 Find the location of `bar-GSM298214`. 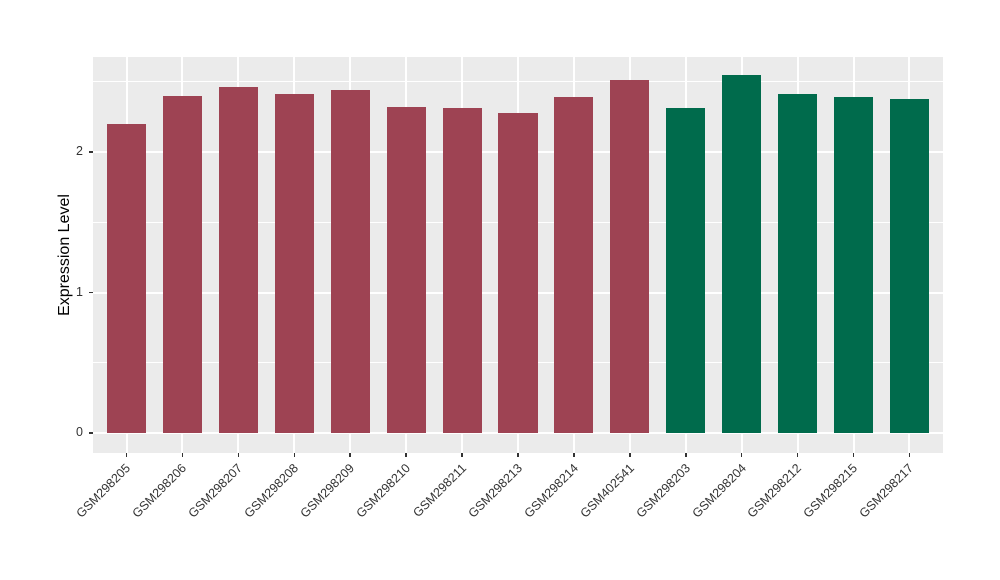

bar-GSM298214 is located at coordinates (574, 265).